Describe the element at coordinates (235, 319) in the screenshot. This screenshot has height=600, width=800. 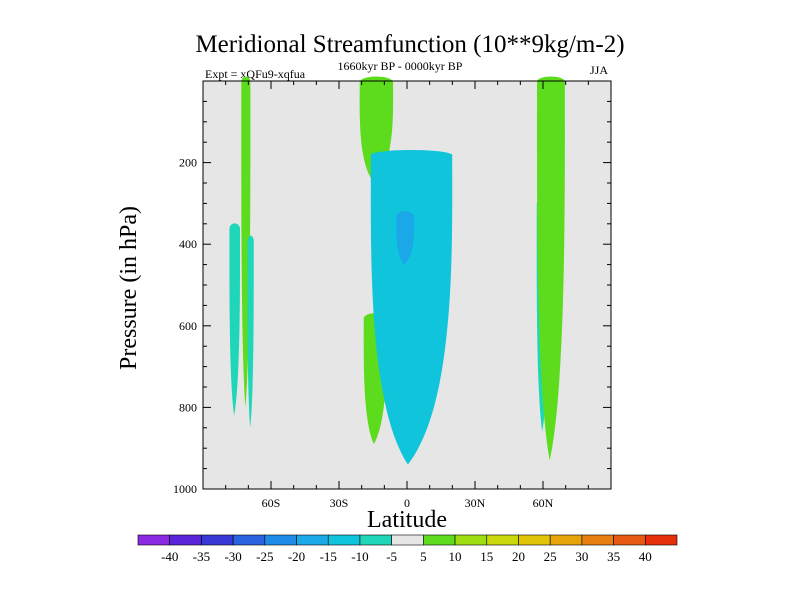
I see `contour-region-sh-polar-weak-neg-left` at that location.